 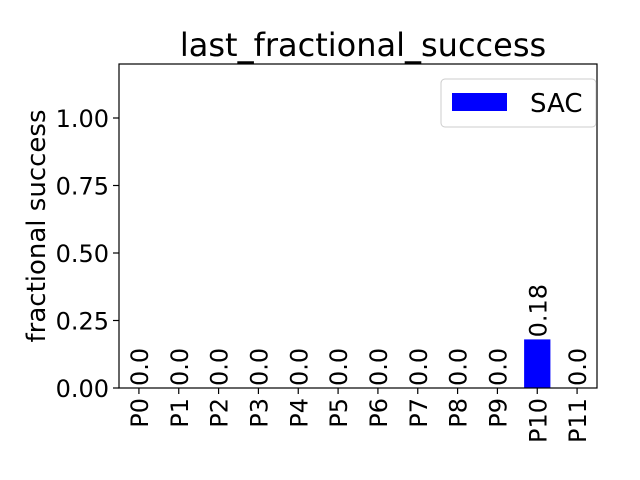 I want to click on y-tick-label: 1.00, so click(x=82, y=119).